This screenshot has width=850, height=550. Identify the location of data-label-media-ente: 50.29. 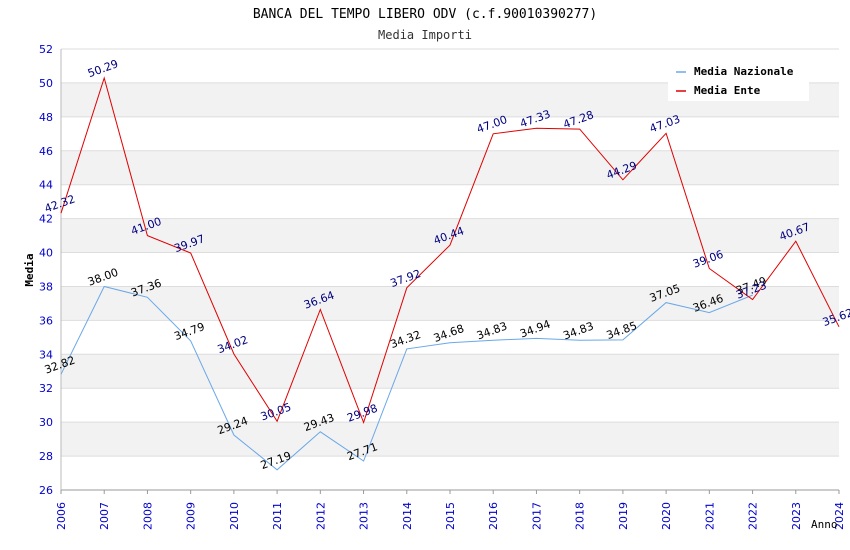
(103, 68).